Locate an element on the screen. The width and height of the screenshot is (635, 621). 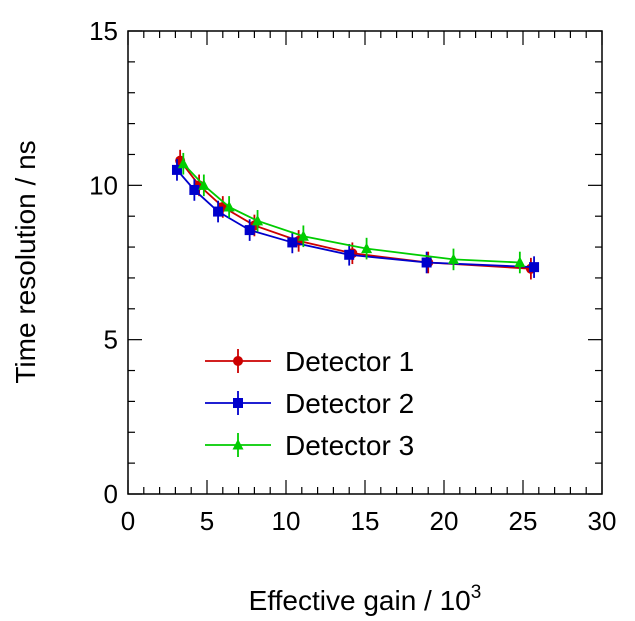
legend-entry: Detector 3 is located at coordinates (309, 445).